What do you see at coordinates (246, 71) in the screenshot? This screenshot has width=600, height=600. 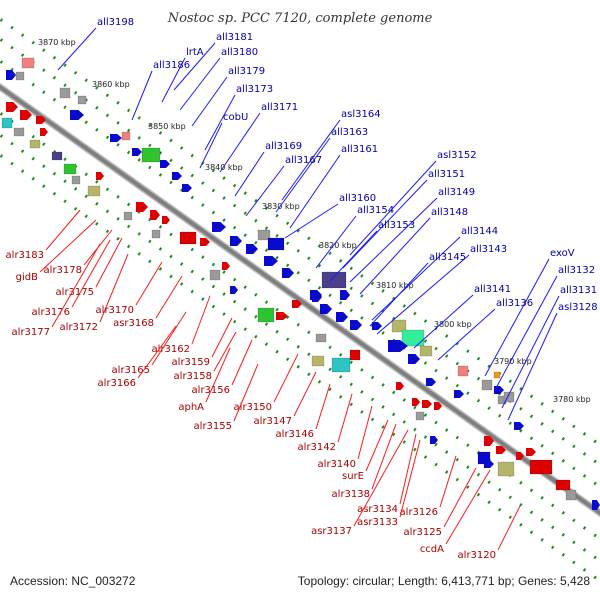 I see `top-gene-label: all3179` at bounding box center [246, 71].